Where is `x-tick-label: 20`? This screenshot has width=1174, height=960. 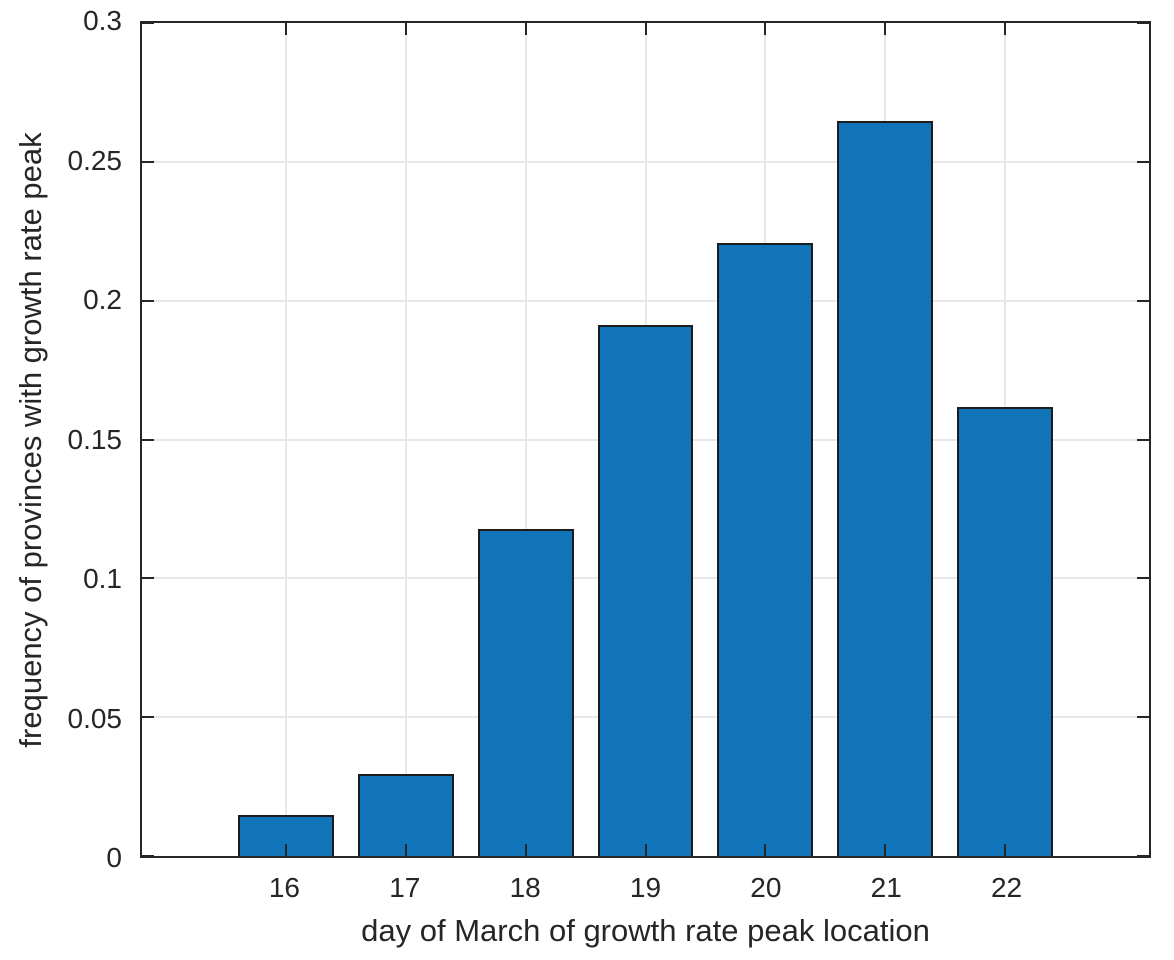 x-tick-label: 20 is located at coordinates (766, 887).